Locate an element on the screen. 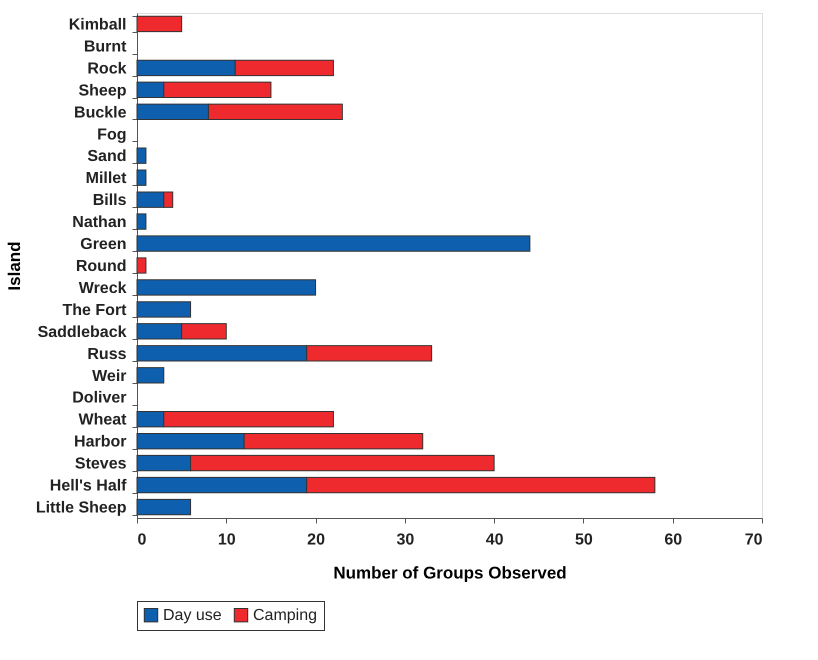  y-tick-label: Saddleback is located at coordinates (82, 332).